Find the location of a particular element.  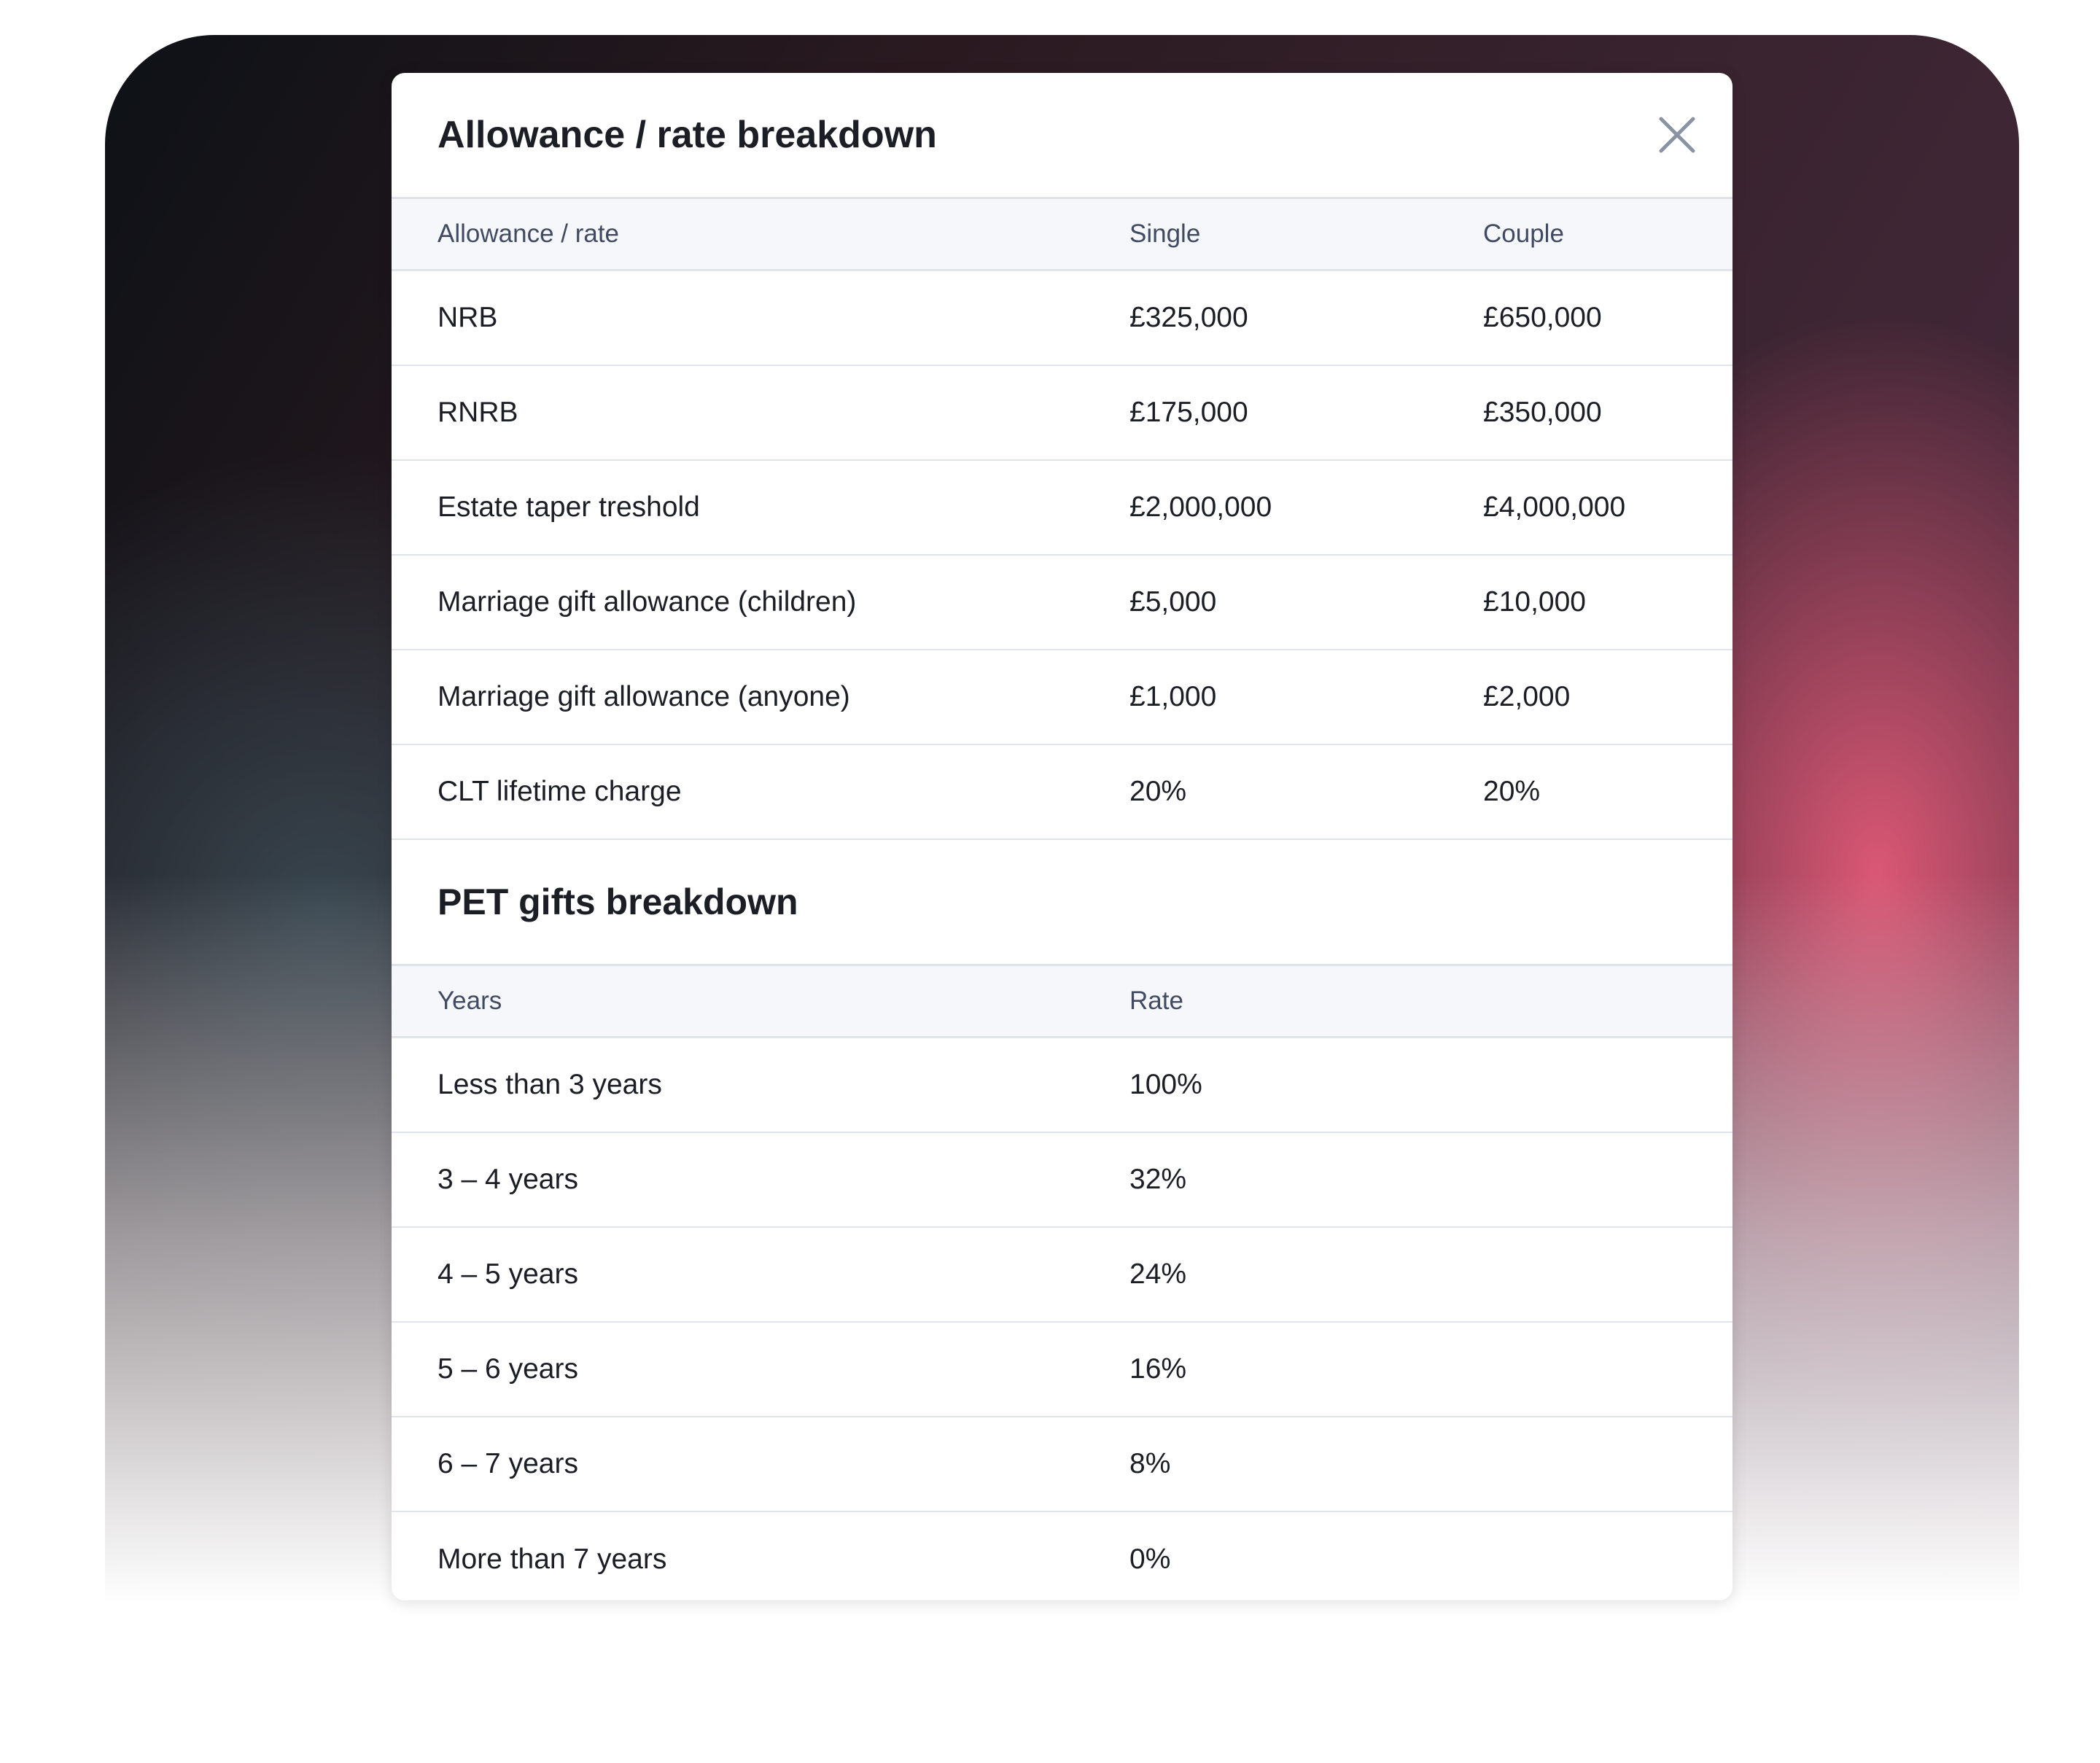

couple-value: £2,000 is located at coordinates (1527, 696).